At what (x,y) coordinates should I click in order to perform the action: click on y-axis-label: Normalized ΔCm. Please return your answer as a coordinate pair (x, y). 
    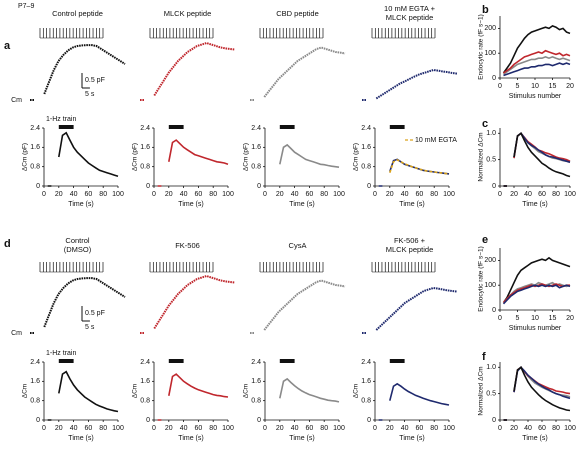
    Looking at the image, I should click on (481, 390).